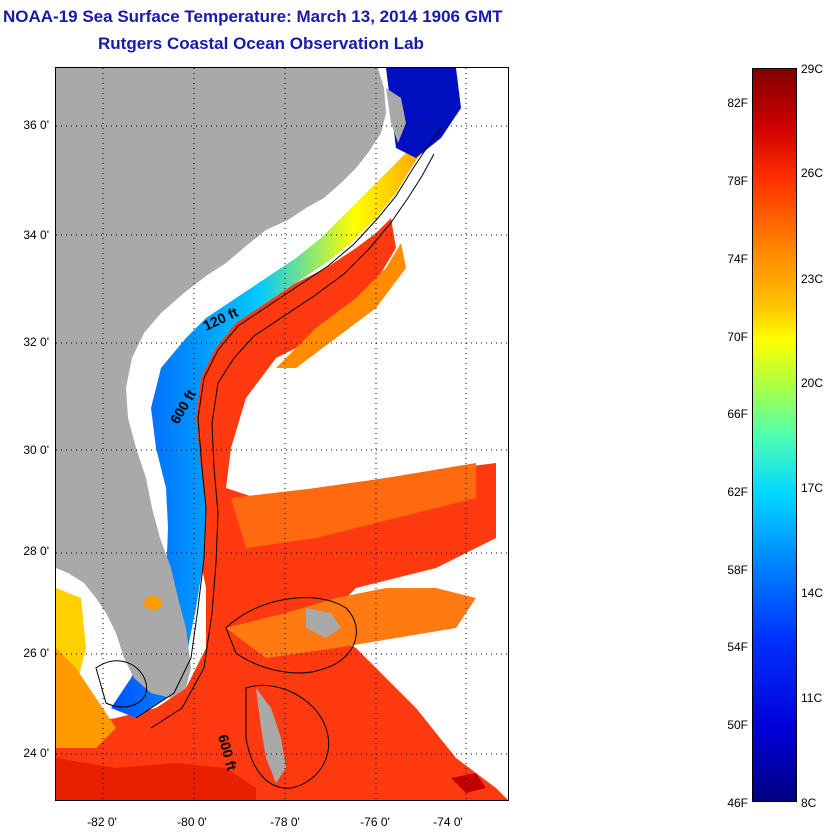  What do you see at coordinates (737, 570) in the screenshot?
I see `colorbar-label-58f: 58F` at bounding box center [737, 570].